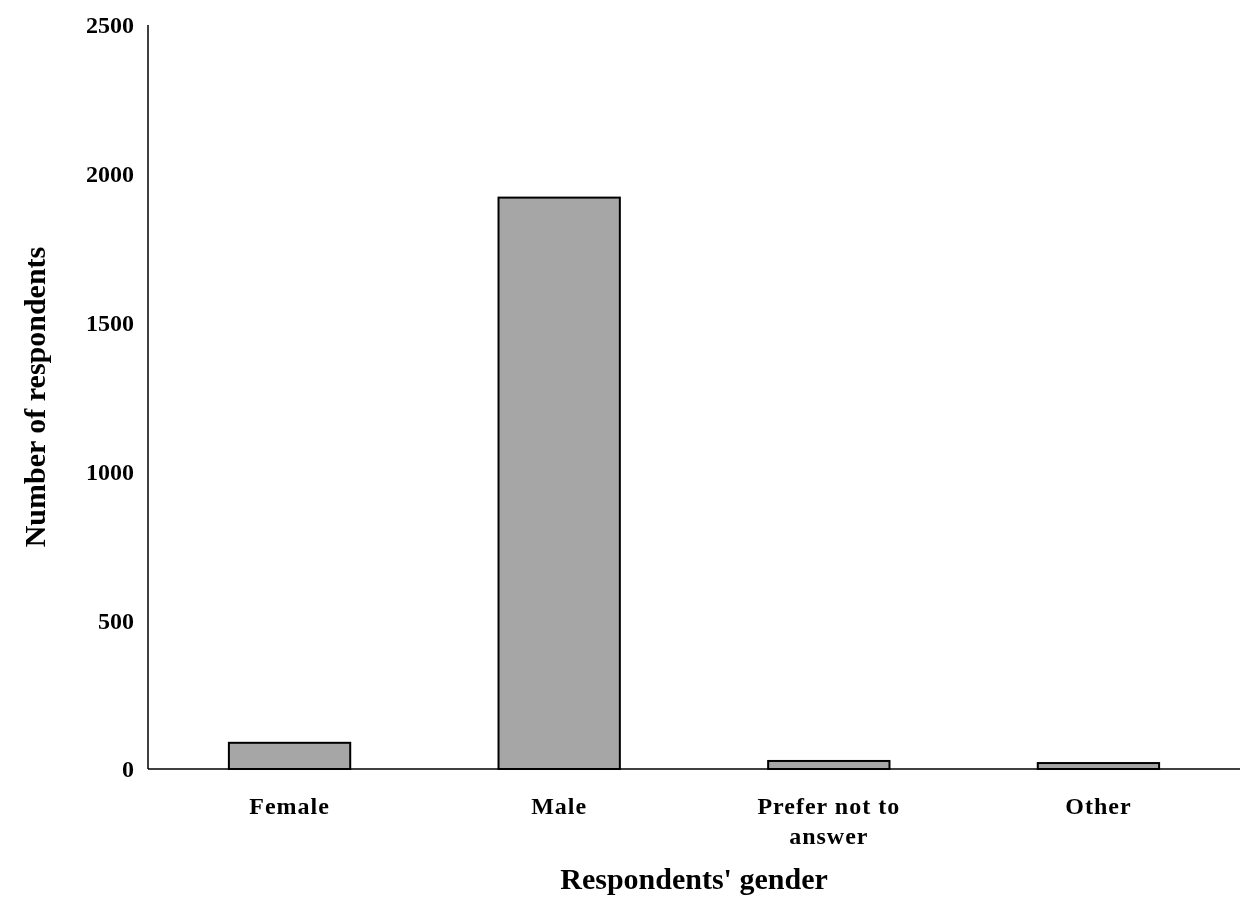 This screenshot has height=907, width=1250. I want to click on x-tick-label: Other, so click(1098, 806).